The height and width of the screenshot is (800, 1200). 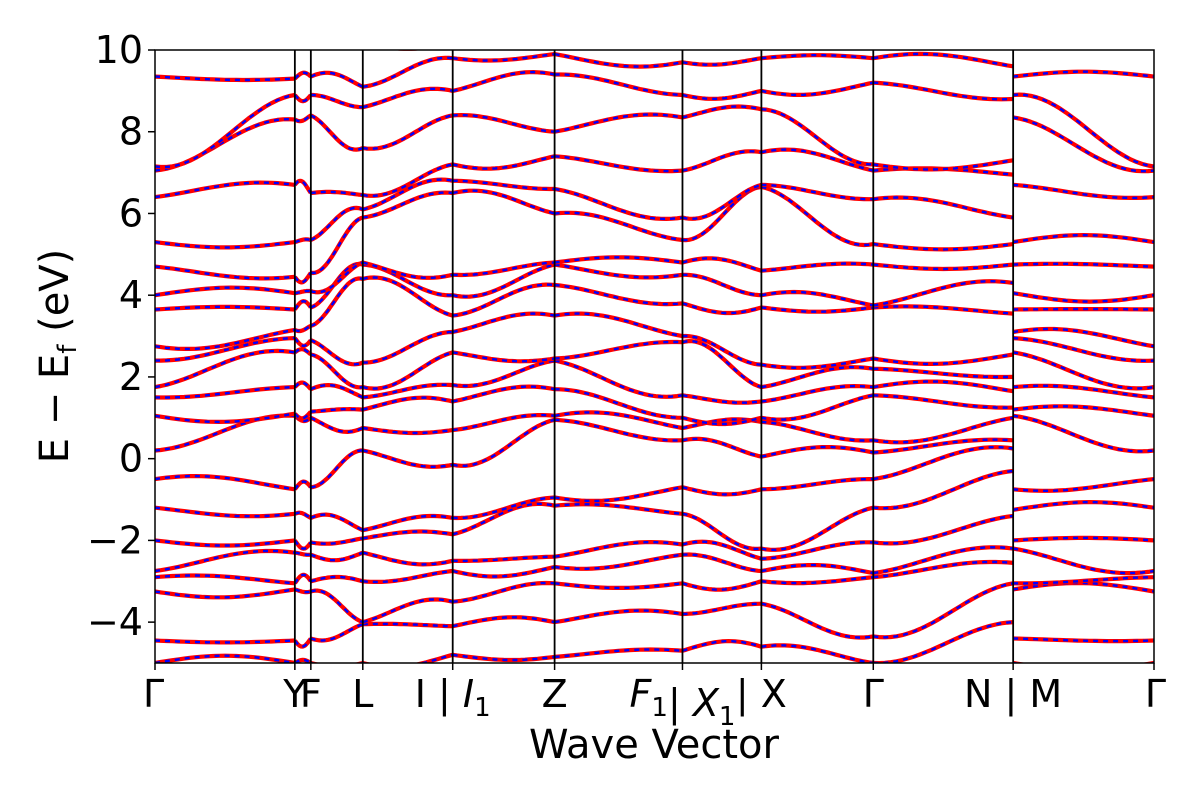 What do you see at coordinates (225, 272) in the screenshot?
I see `band-line-blue-s0-b16` at bounding box center [225, 272].